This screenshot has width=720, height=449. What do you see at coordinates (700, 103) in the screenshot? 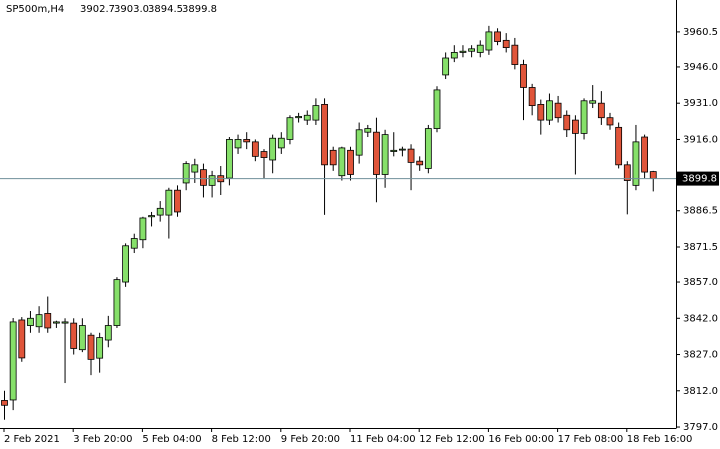
I see `y-tick-label: 3931.0` at bounding box center [700, 103].